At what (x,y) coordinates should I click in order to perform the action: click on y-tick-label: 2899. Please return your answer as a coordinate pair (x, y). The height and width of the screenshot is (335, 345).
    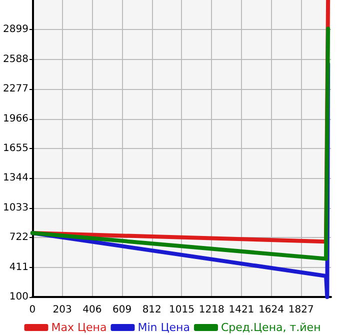
    Looking at the image, I should click on (15, 30).